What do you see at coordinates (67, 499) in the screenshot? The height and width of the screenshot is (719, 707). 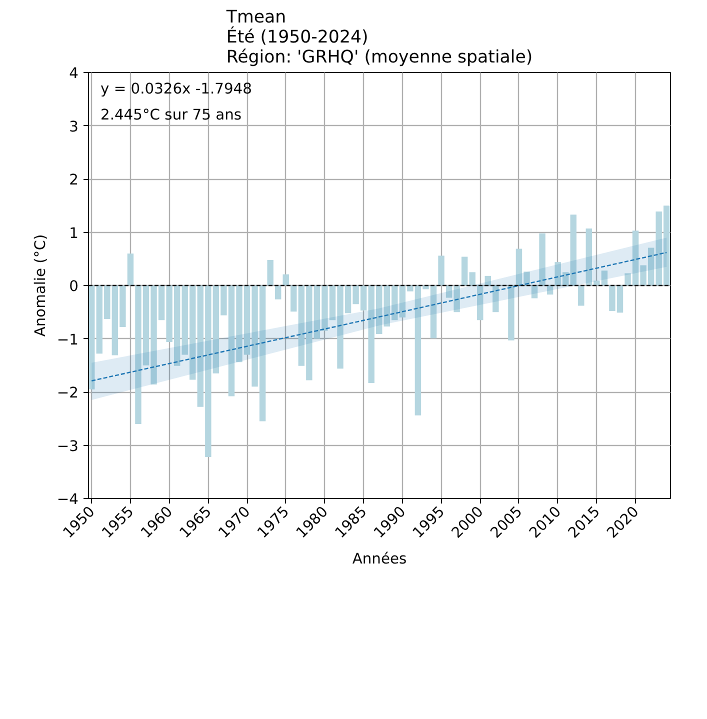 I see `y-tick-label: −4` at bounding box center [67, 499].